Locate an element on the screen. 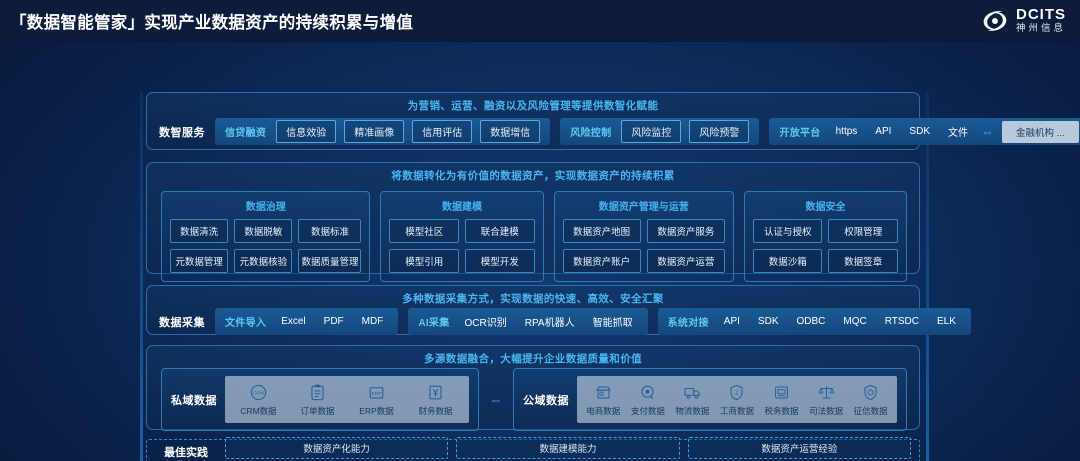  cell-data-cleansing: 数据清洗 is located at coordinates (199, 231).